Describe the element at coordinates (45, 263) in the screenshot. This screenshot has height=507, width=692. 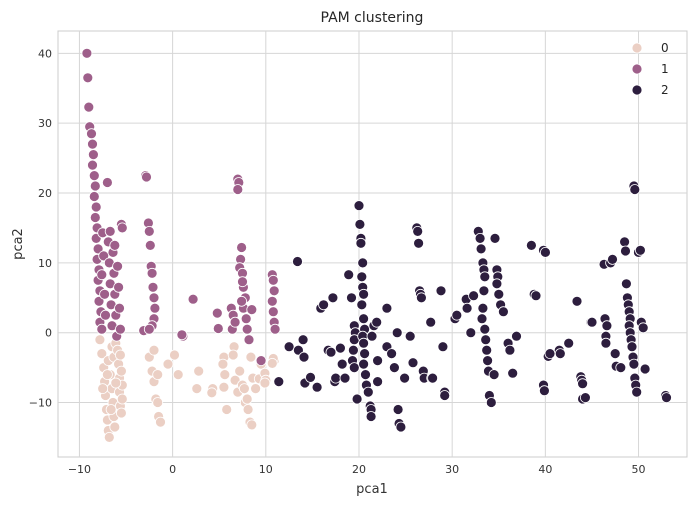
I see `y-tick-label: 10` at that location.